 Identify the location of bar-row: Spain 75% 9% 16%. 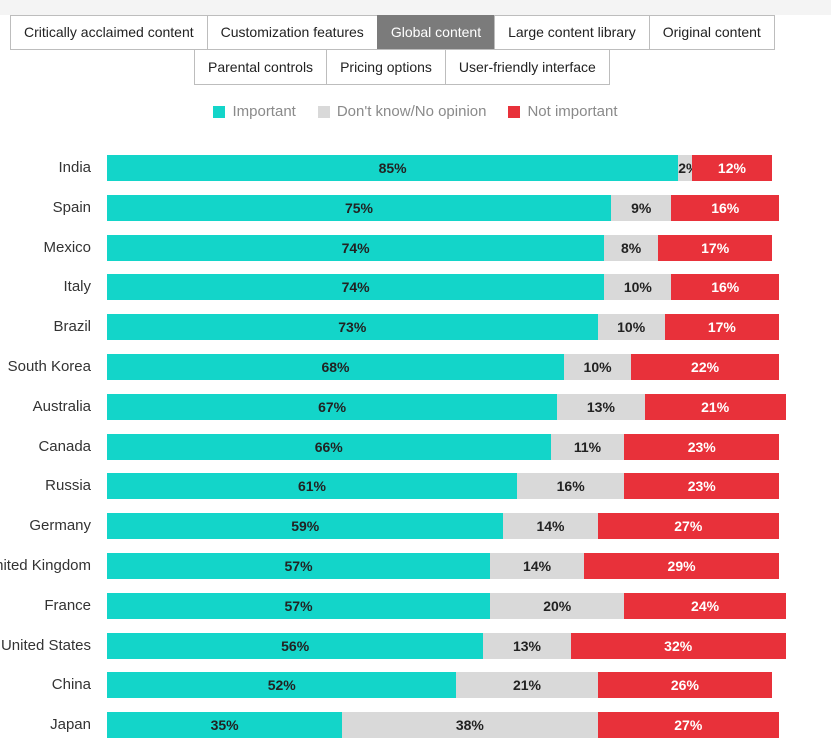
(415, 207).